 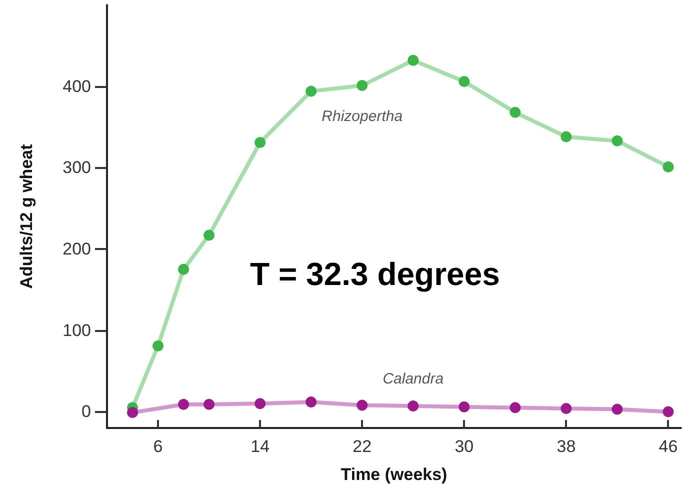 I want to click on y-tick-label: 300, so click(x=76, y=168).